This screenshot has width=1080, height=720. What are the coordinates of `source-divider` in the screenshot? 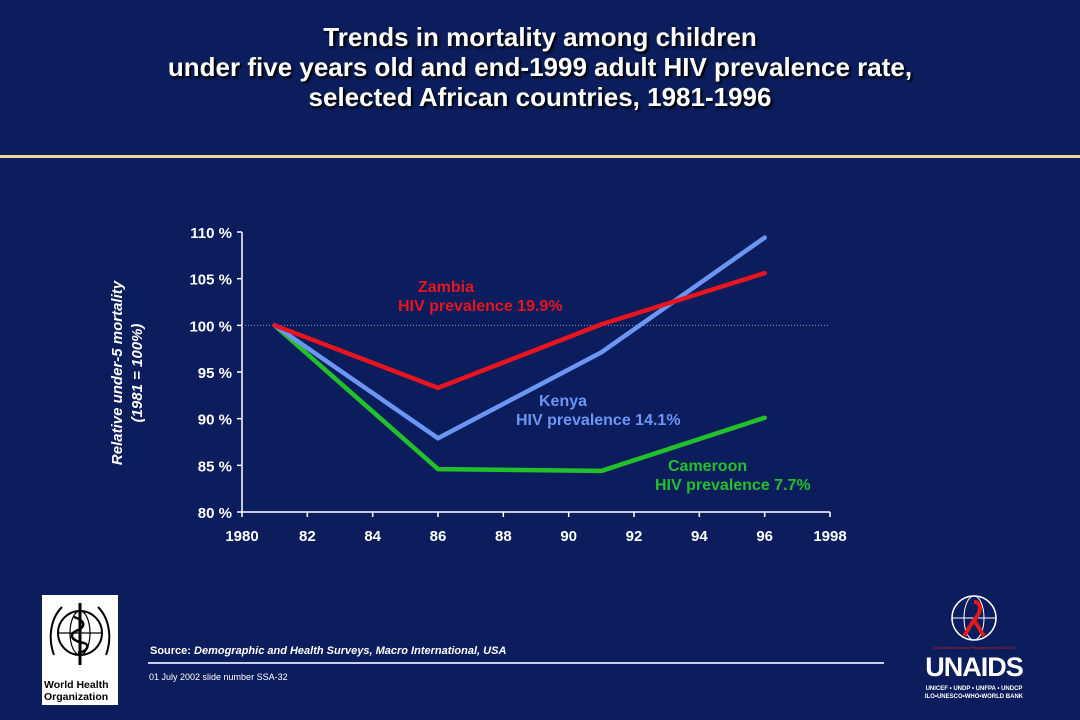 It's located at (516, 663).